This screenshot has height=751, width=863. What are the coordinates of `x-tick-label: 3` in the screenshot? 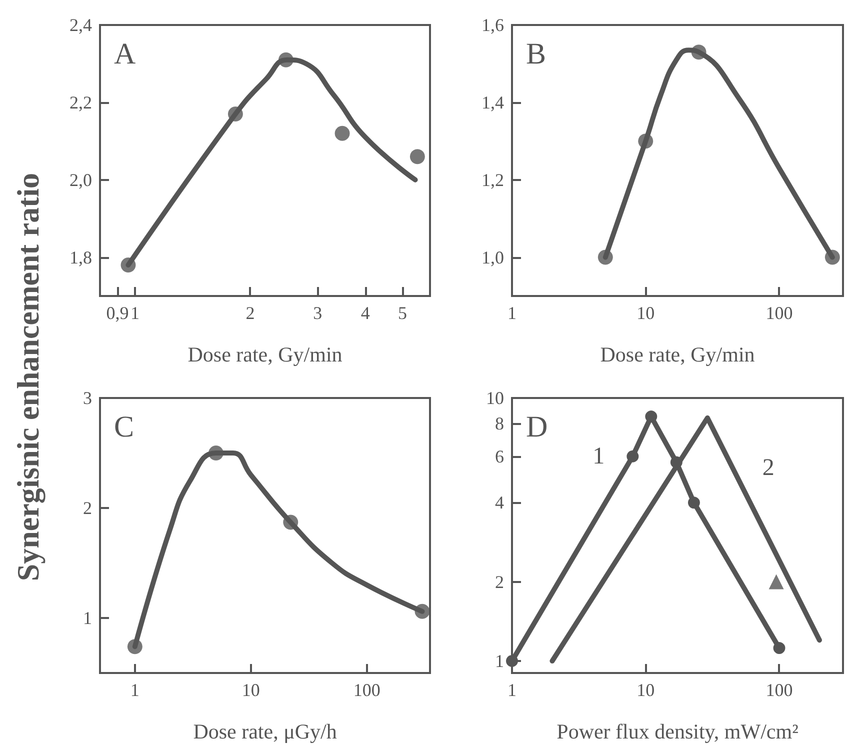 It's located at (317, 313).